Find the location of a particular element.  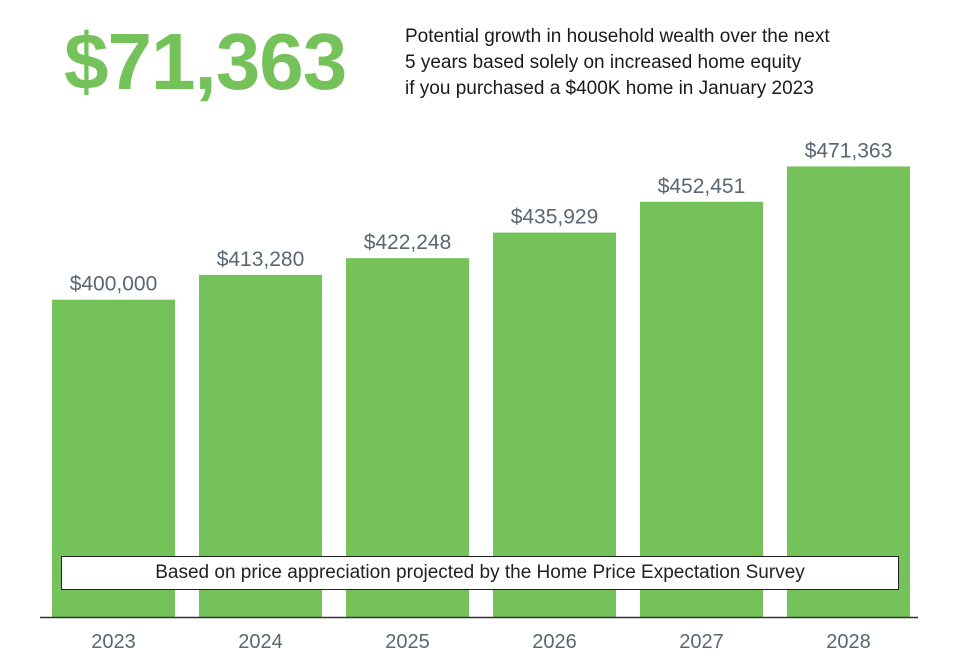

x-tick-2025: 2025 is located at coordinates (407, 642).